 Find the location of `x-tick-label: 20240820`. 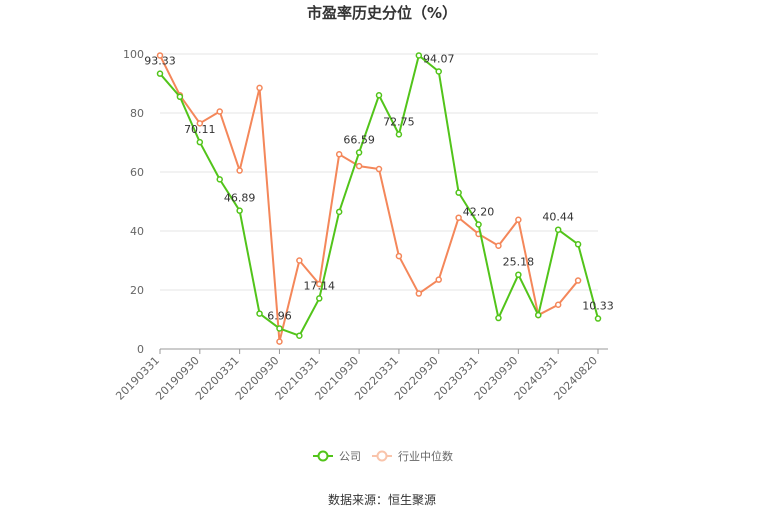

x-tick-label: 20240820 is located at coordinates (575, 378).